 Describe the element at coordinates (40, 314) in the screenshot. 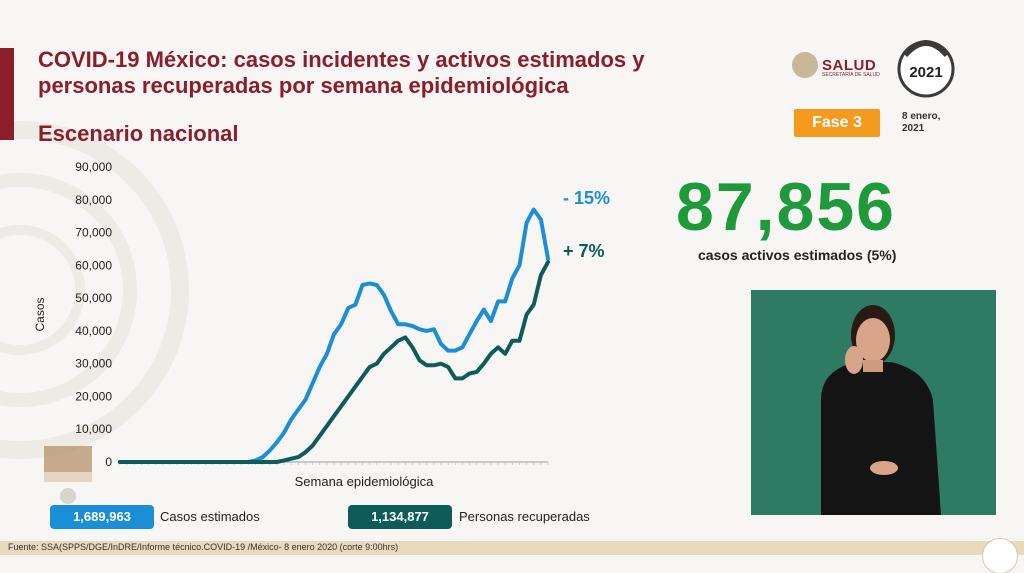

I see `y-axis-label: Casos` at that location.